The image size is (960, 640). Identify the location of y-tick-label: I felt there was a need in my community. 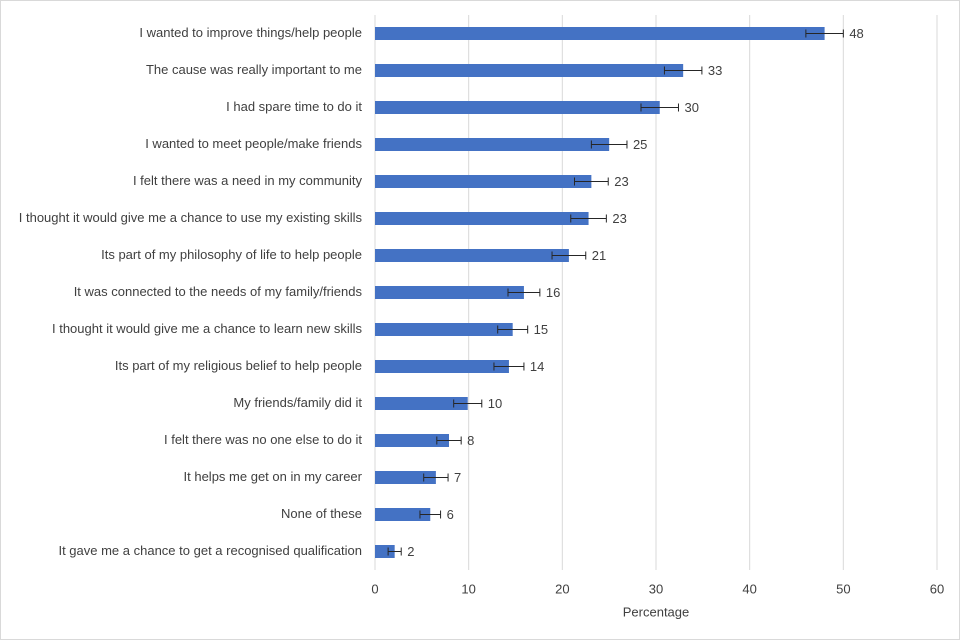
(248, 180).